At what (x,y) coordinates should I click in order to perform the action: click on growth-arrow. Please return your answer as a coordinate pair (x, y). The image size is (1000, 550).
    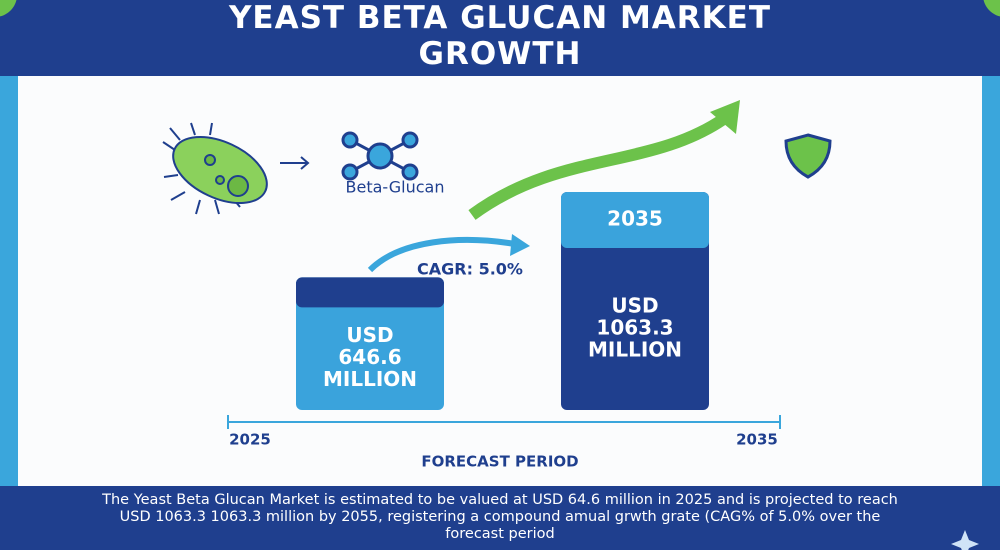
    Looking at the image, I should click on (598, 166).